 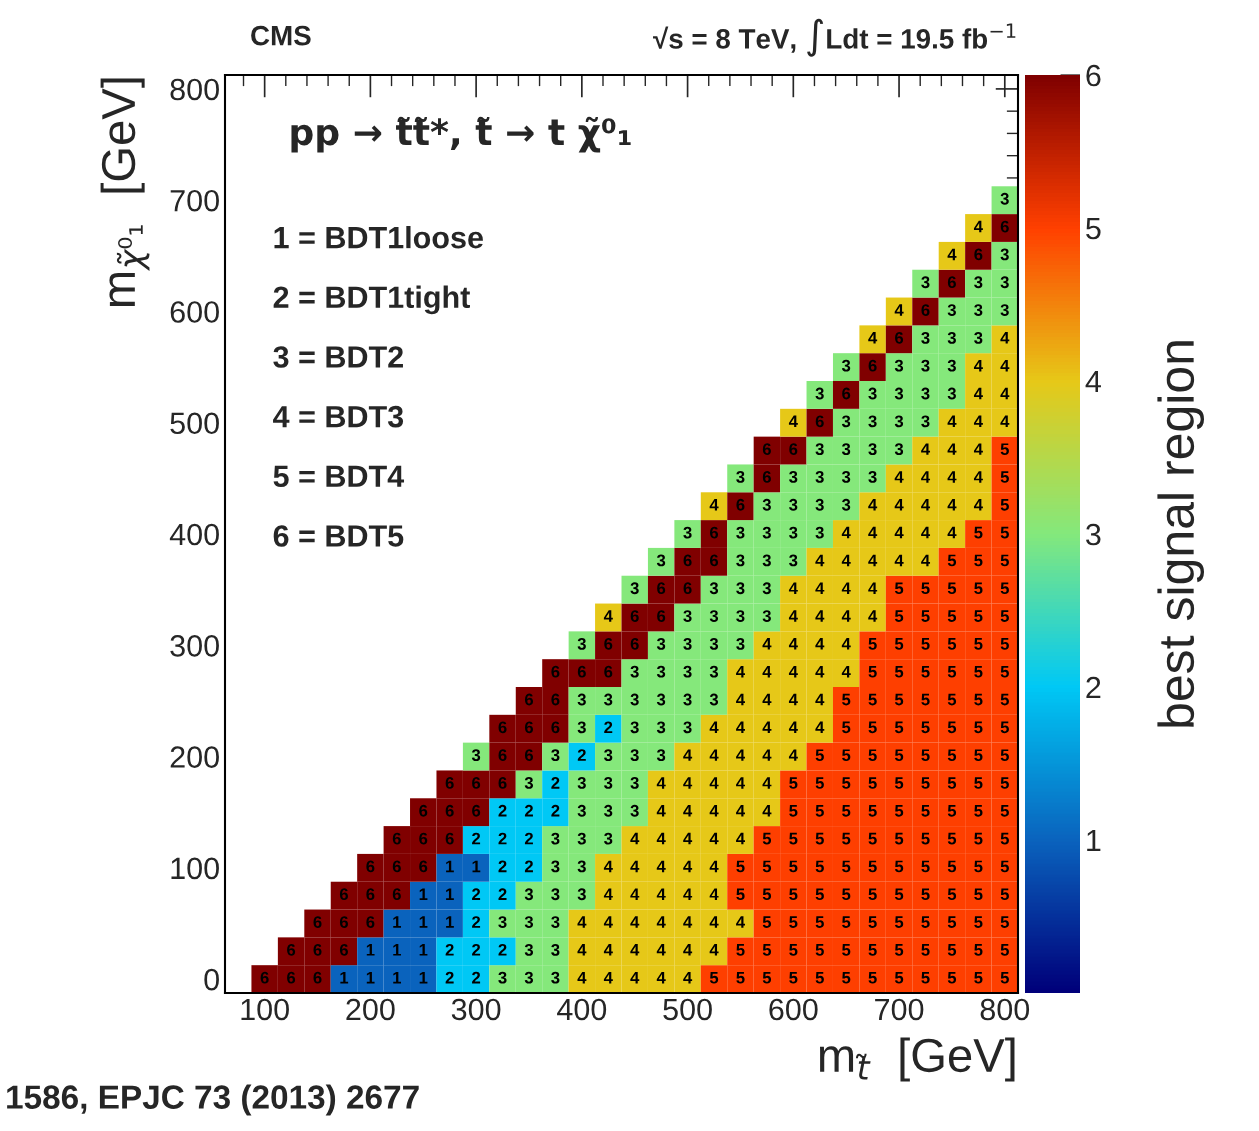 What do you see at coordinates (194, 312) in the screenshot?
I see `y-tick-label: 600` at bounding box center [194, 312].